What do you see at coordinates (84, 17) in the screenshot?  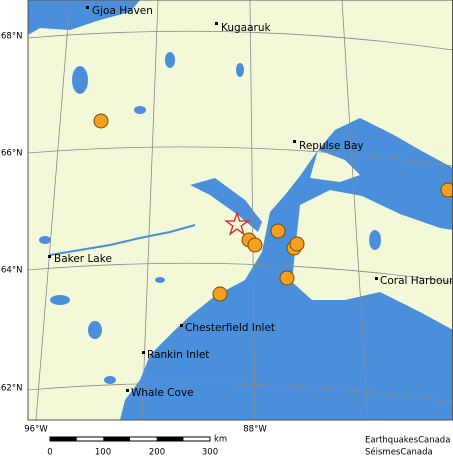 I see `gulf` at bounding box center [84, 17].